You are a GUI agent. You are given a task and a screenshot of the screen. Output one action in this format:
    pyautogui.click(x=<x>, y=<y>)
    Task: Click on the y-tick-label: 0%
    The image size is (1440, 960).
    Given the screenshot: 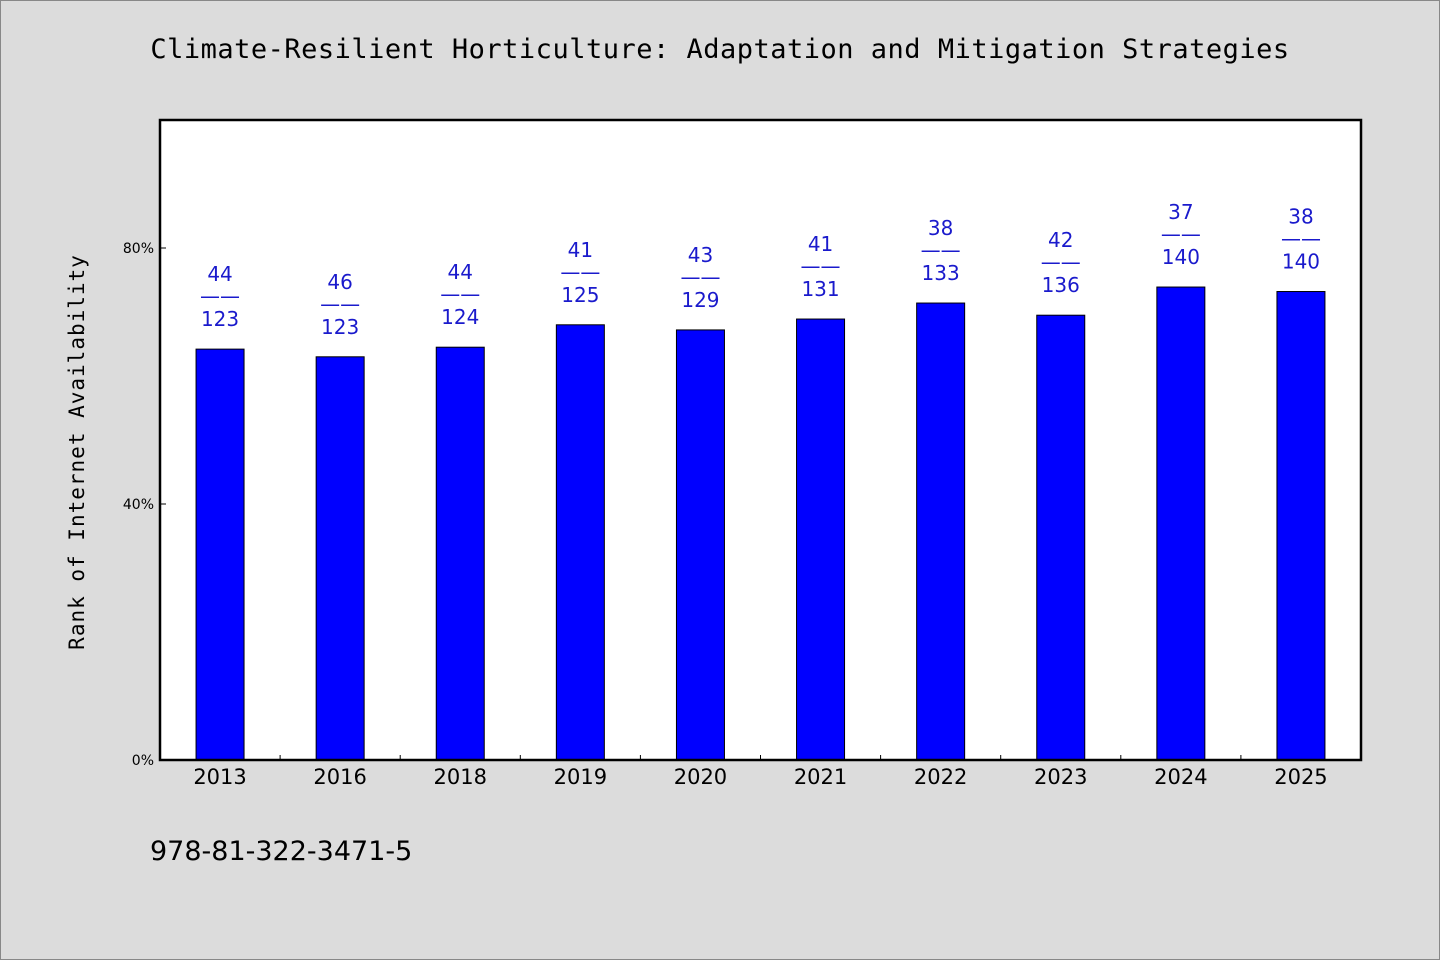 What is the action you would take?
    pyautogui.click(x=143, y=761)
    